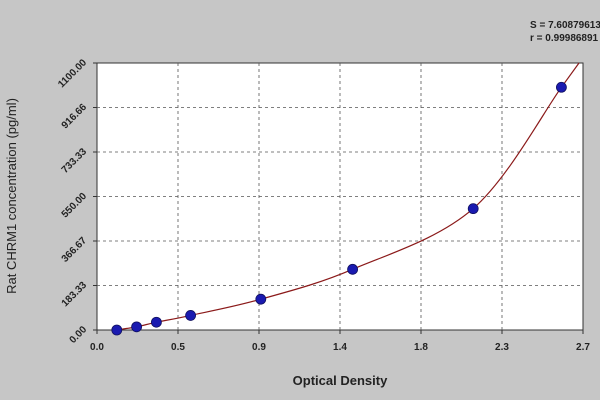  What do you see at coordinates (75, 206) in the screenshot?
I see `y-tick-label: 550.00` at bounding box center [75, 206].